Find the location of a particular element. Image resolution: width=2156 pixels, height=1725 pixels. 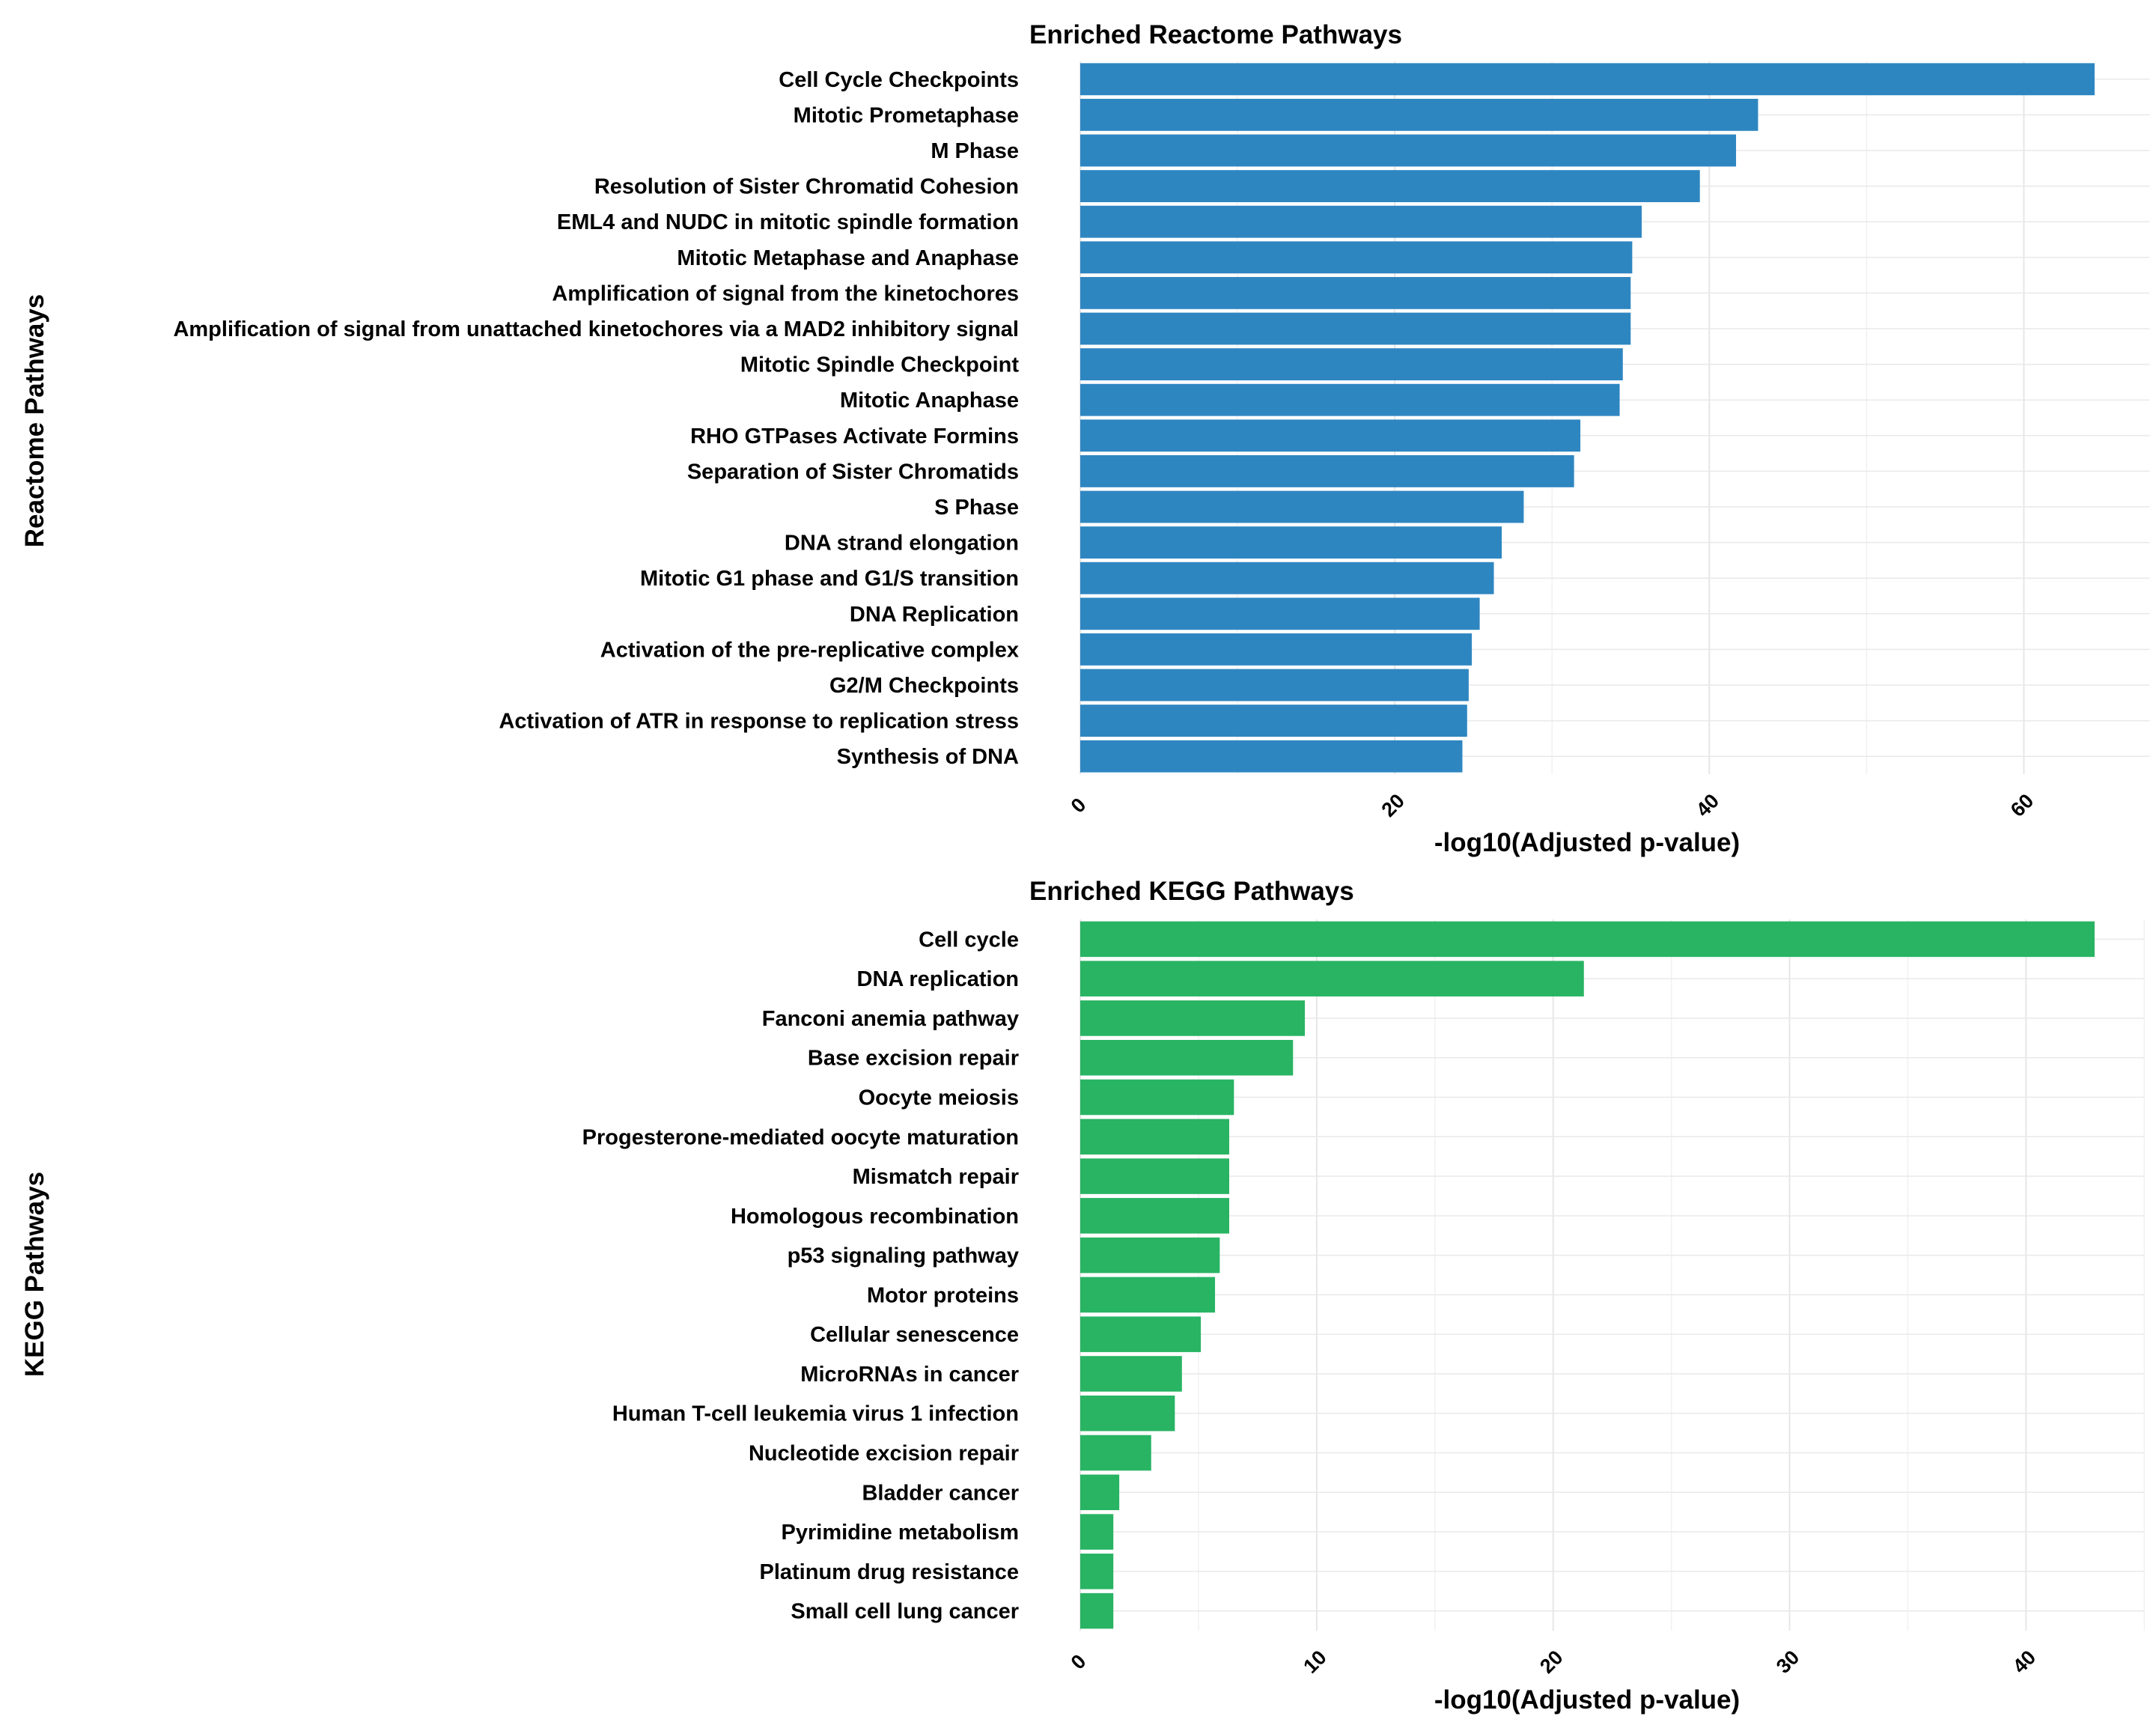

reactome-x-tick-label: 0 is located at coordinates (1079, 806).